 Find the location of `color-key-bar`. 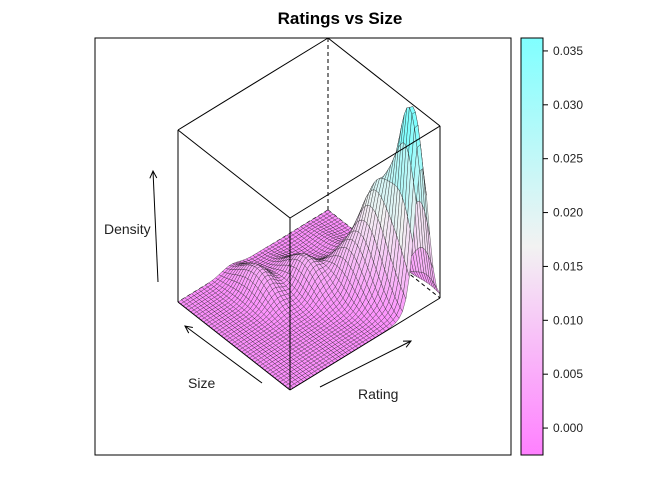

color-key-bar is located at coordinates (532, 246).